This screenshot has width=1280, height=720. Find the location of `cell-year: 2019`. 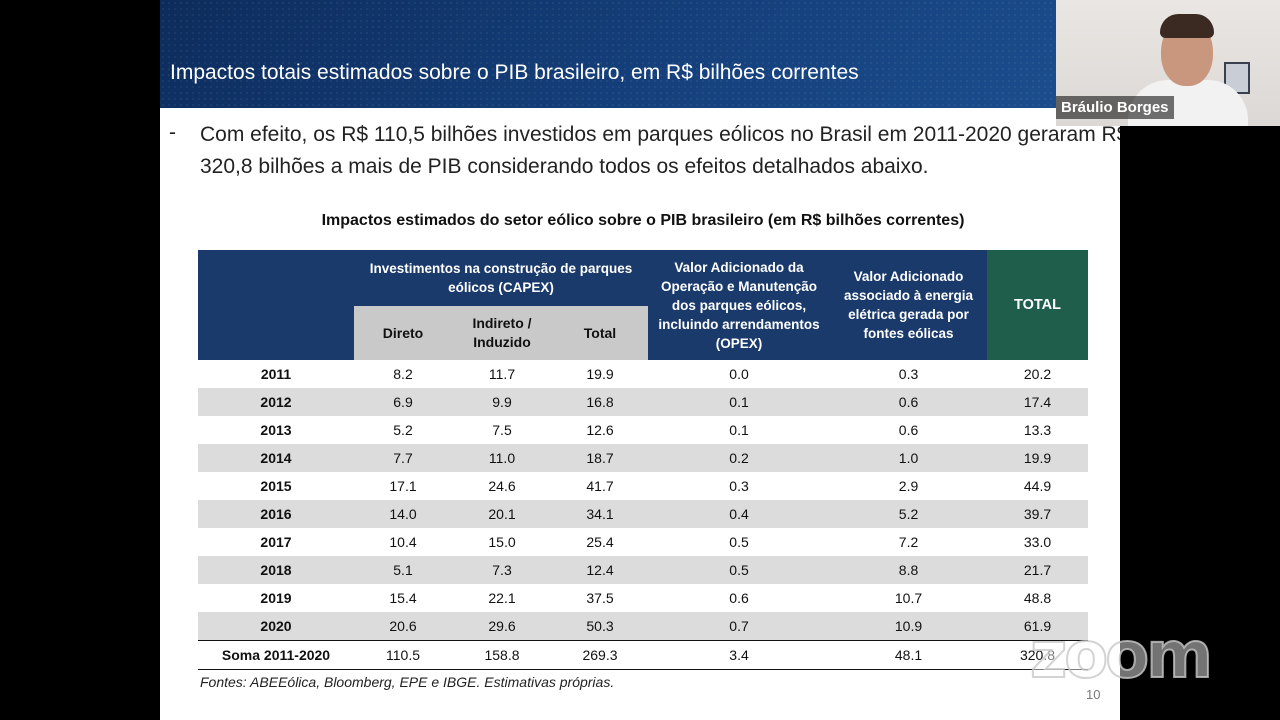

cell-year: 2019 is located at coordinates (276, 598).